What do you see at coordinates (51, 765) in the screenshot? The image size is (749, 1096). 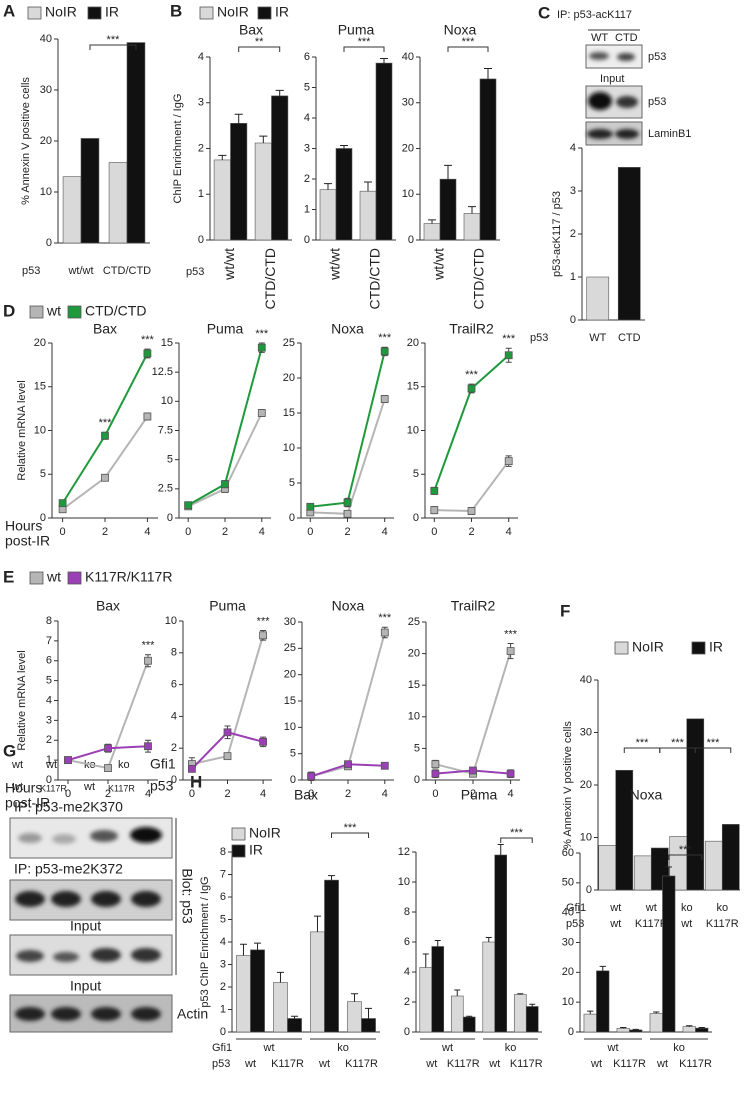 I see `lane-label: wt` at bounding box center [51, 765].